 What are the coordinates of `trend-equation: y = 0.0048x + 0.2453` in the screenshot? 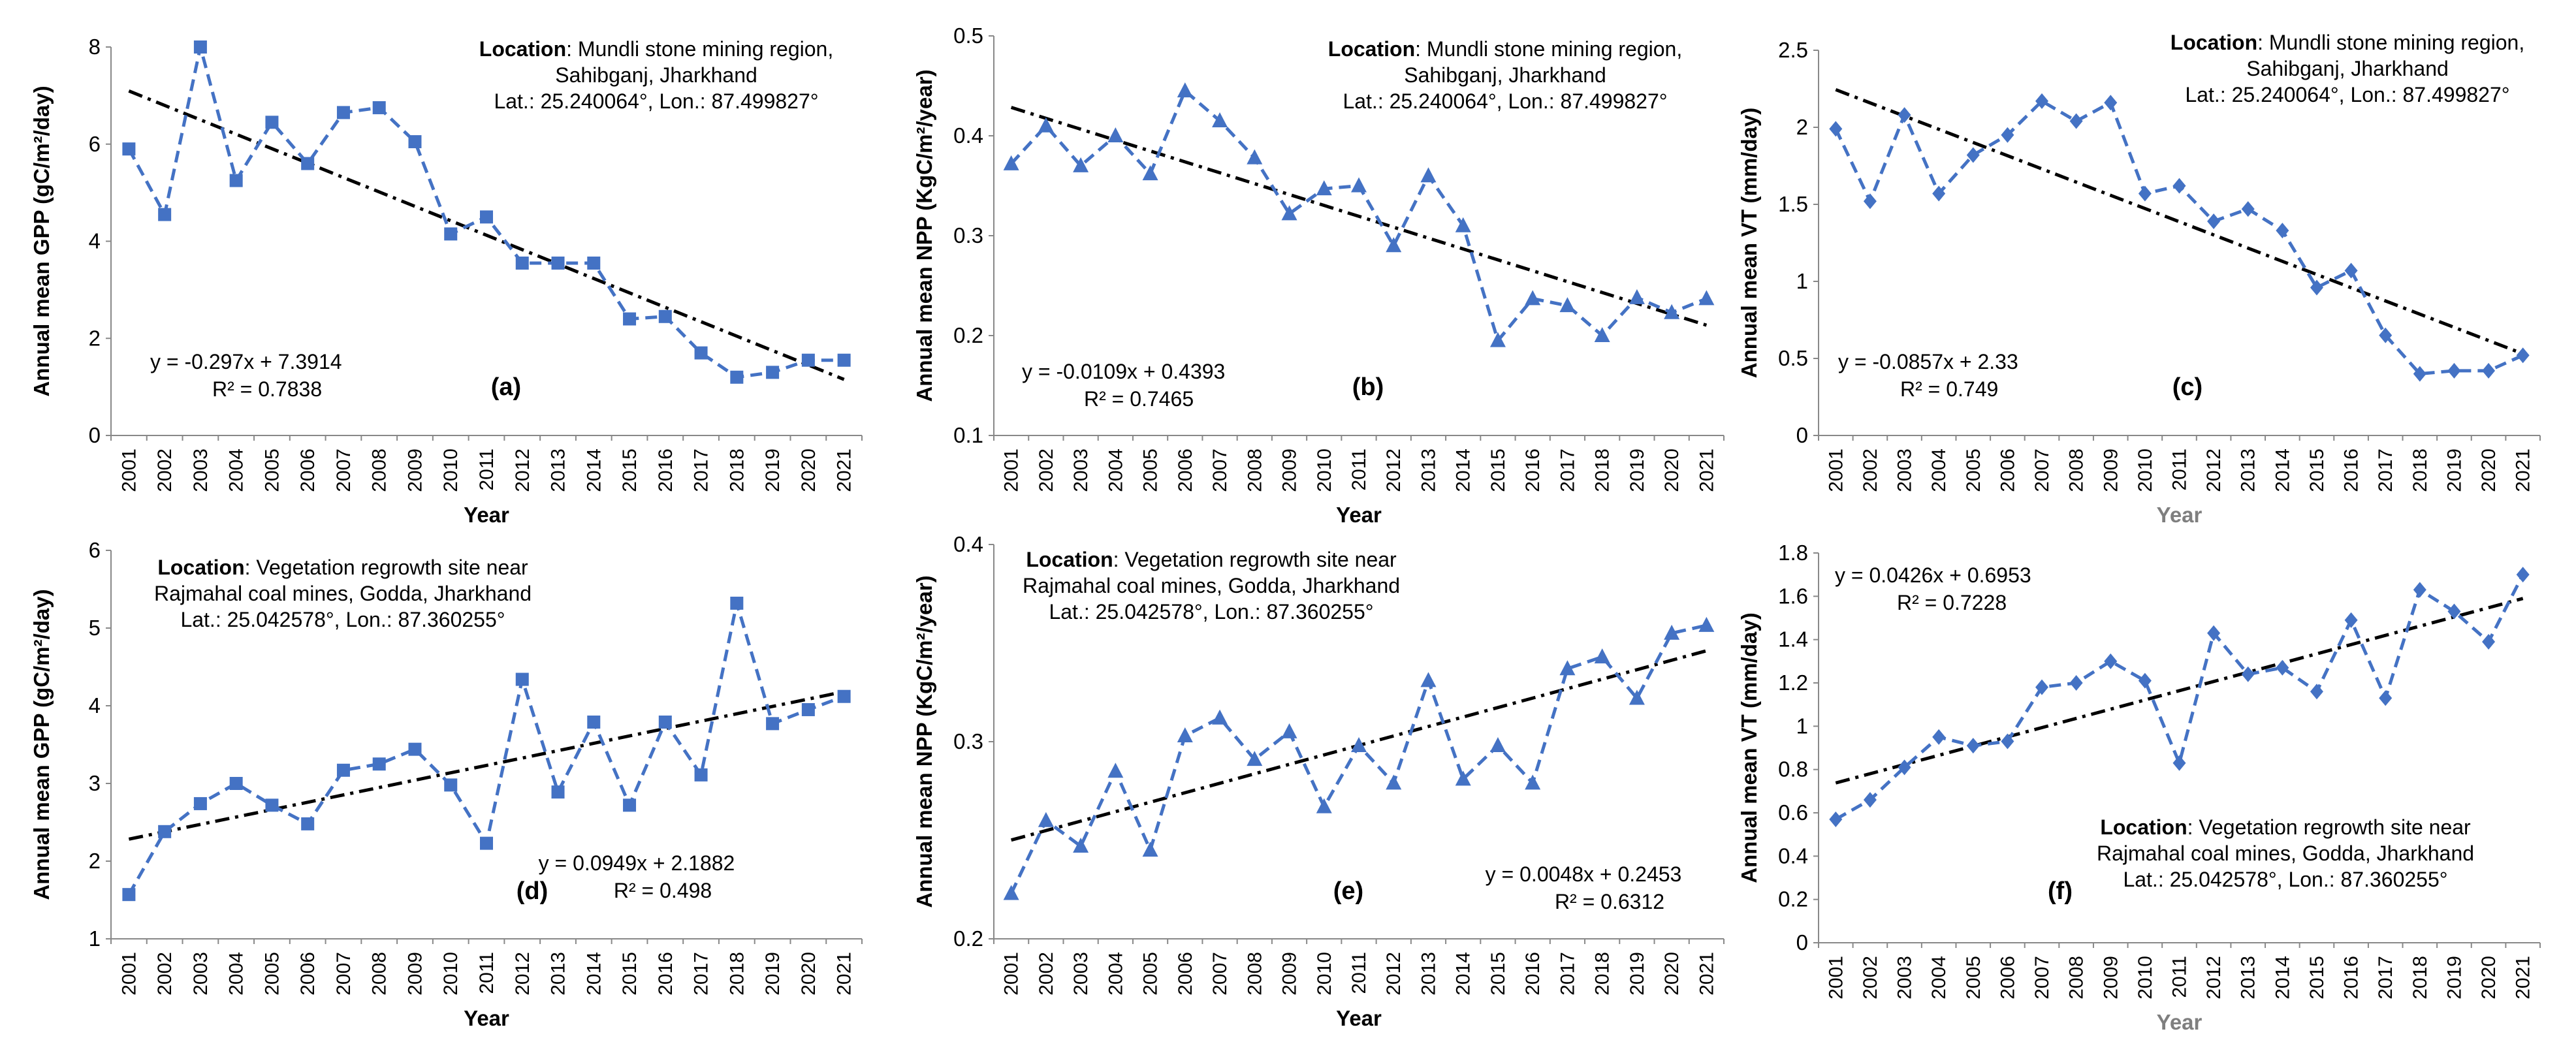 It's located at (1584, 874).